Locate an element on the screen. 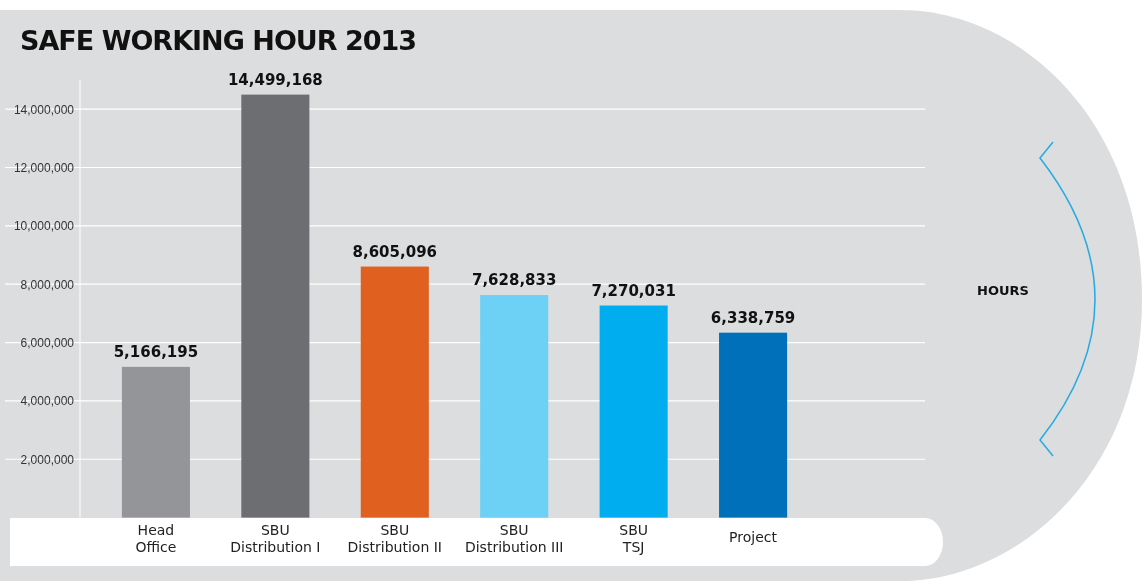 The image size is (1142, 581). y-tick-label: 12,000,000 is located at coordinates (44, 167).